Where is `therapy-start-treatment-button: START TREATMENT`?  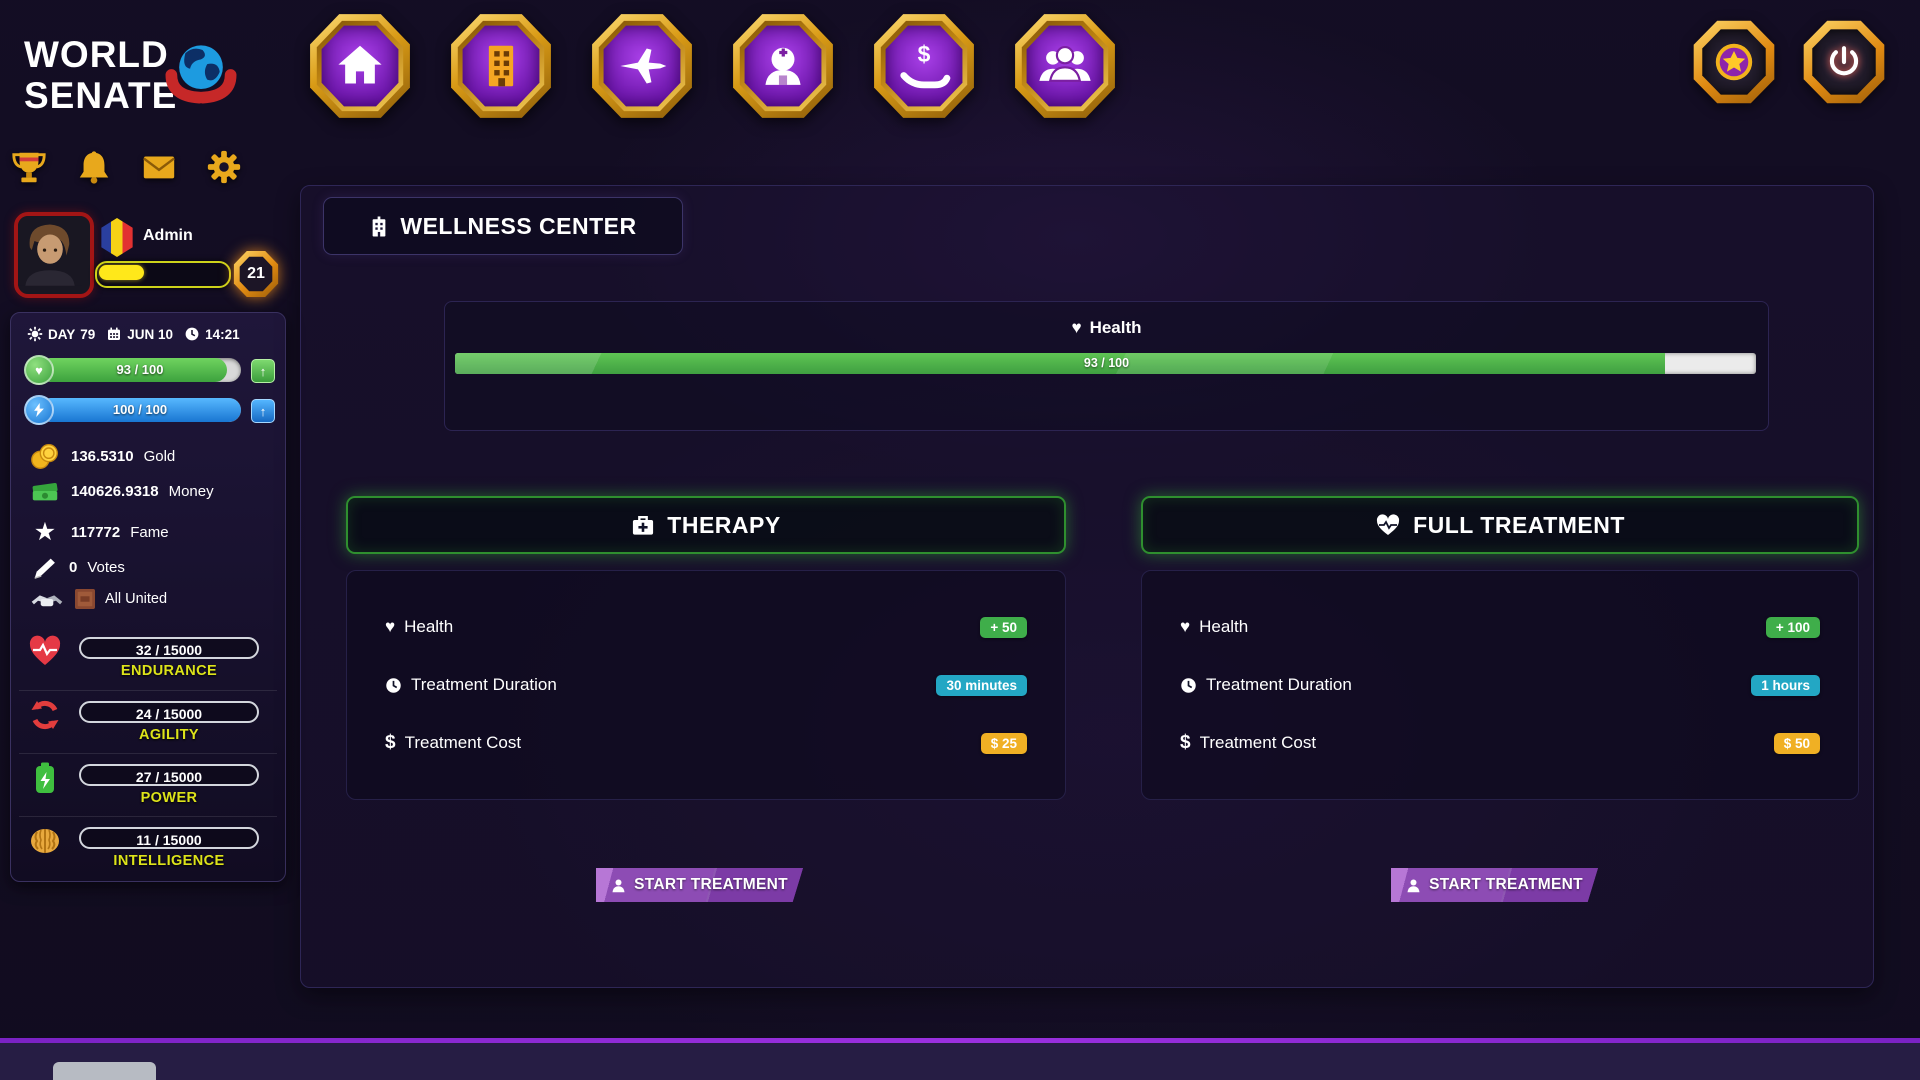
therapy-start-treatment-button: START TREATMENT is located at coordinates (699, 885).